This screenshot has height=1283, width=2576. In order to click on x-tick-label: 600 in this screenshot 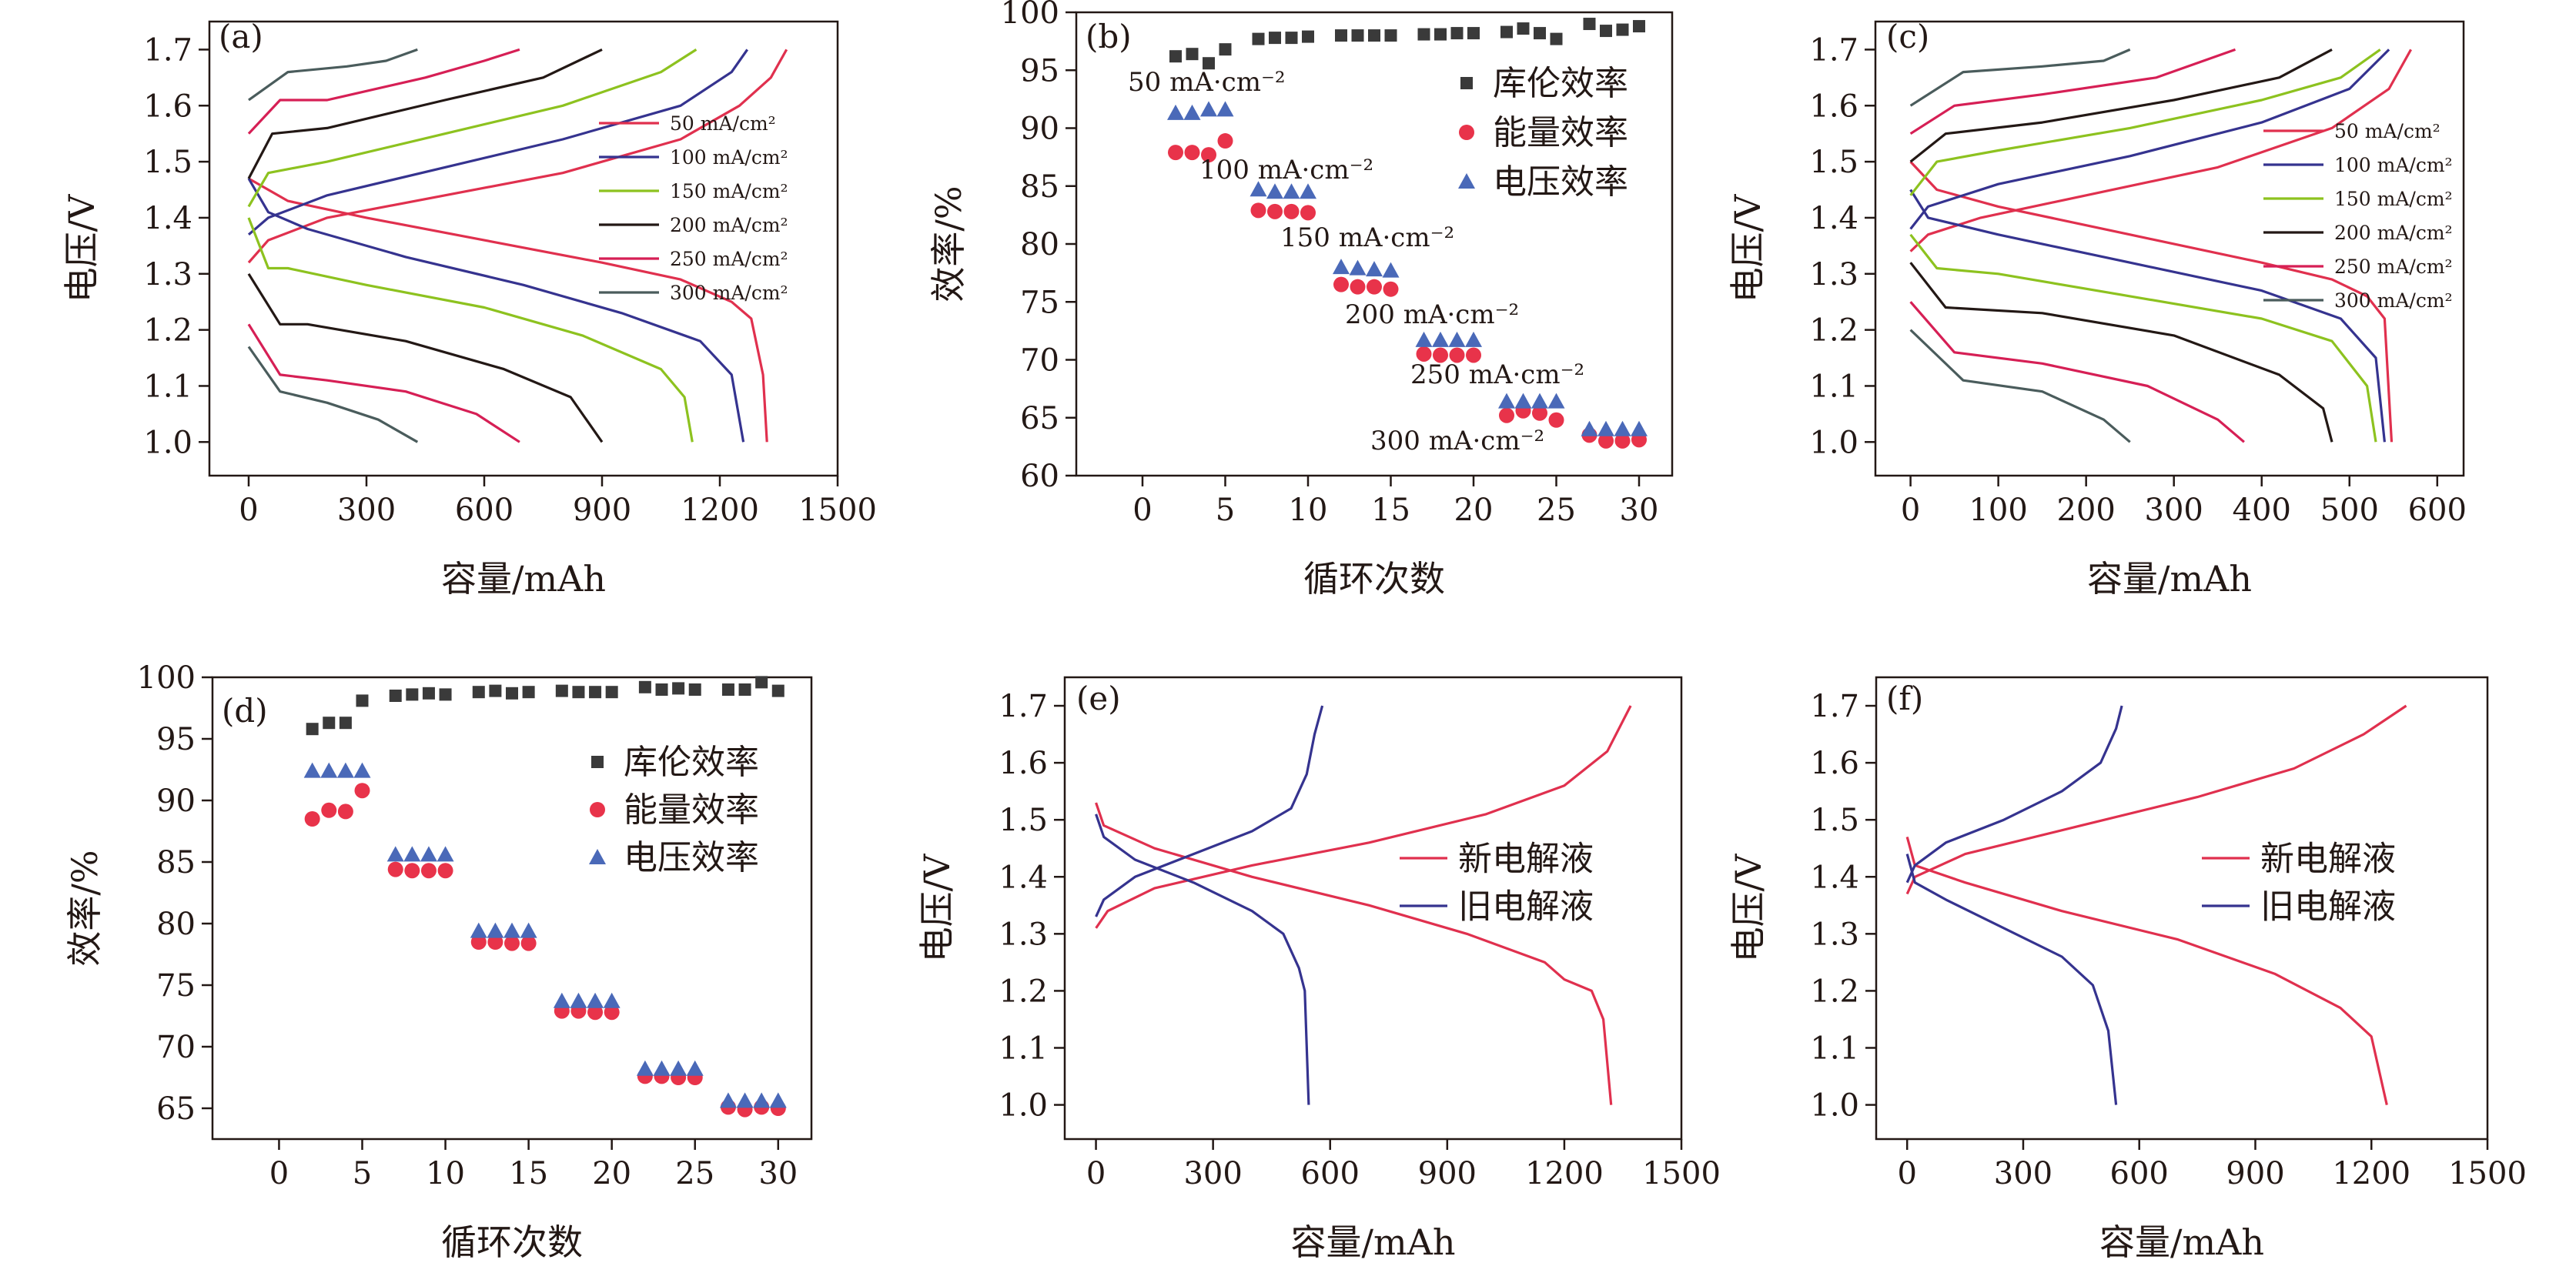, I will do `click(2437, 510)`.